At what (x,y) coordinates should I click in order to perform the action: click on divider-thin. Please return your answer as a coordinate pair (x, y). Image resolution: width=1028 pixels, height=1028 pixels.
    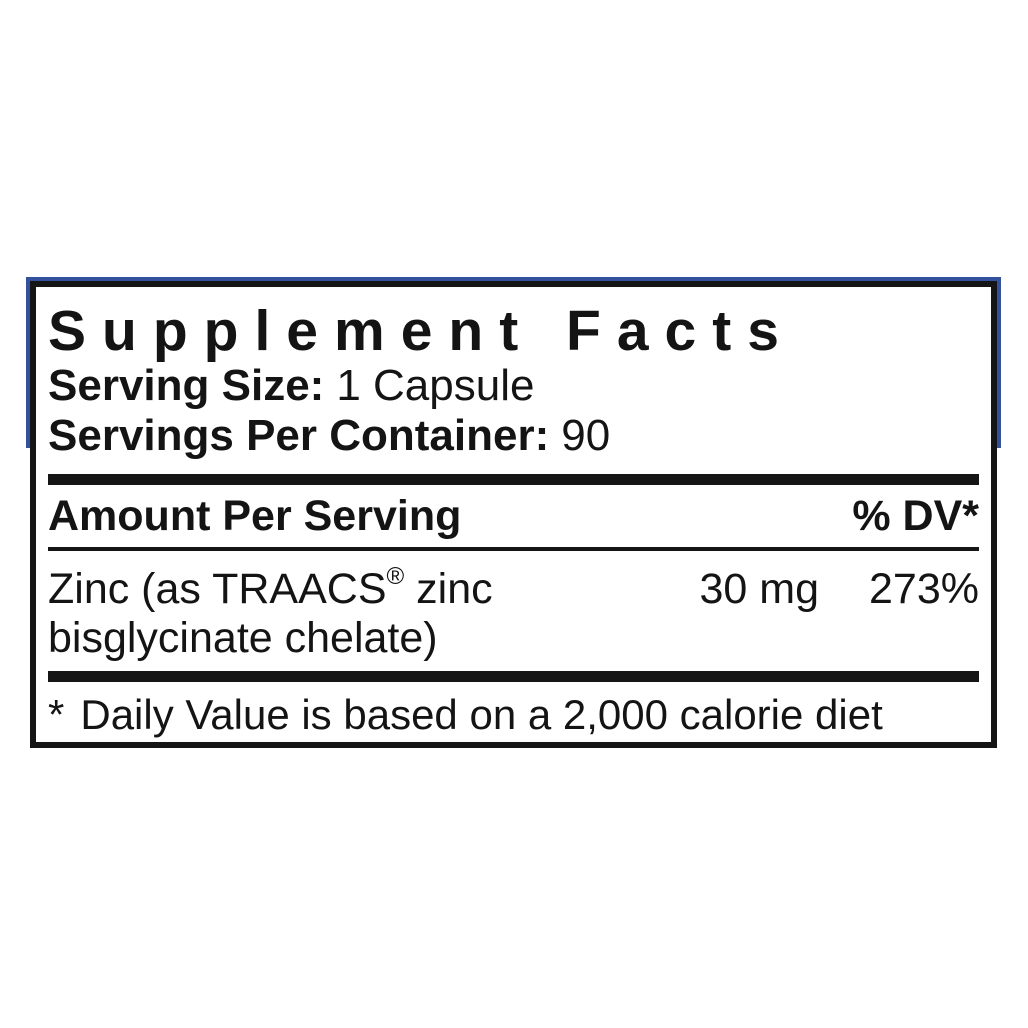
    Looking at the image, I should click on (513, 549).